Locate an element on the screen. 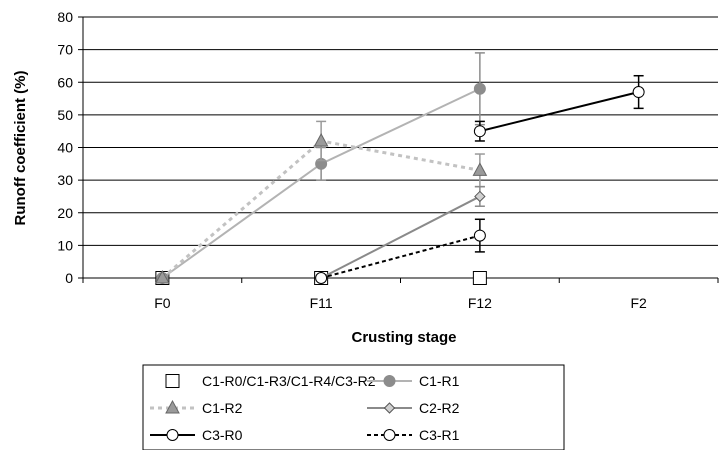  legend-item: C2-R2 is located at coordinates (413, 408).